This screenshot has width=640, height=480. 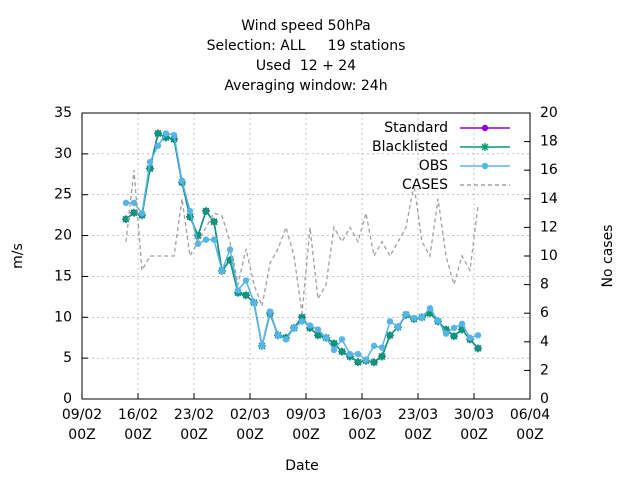 What do you see at coordinates (549, 199) in the screenshot?
I see `y2-tick-label: 14` at bounding box center [549, 199].